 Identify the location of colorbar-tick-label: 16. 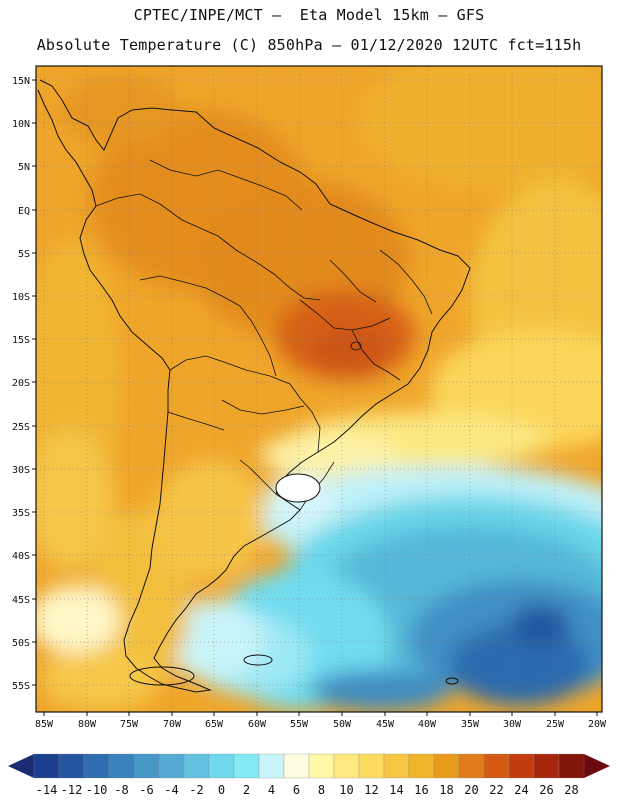
(421, 790).